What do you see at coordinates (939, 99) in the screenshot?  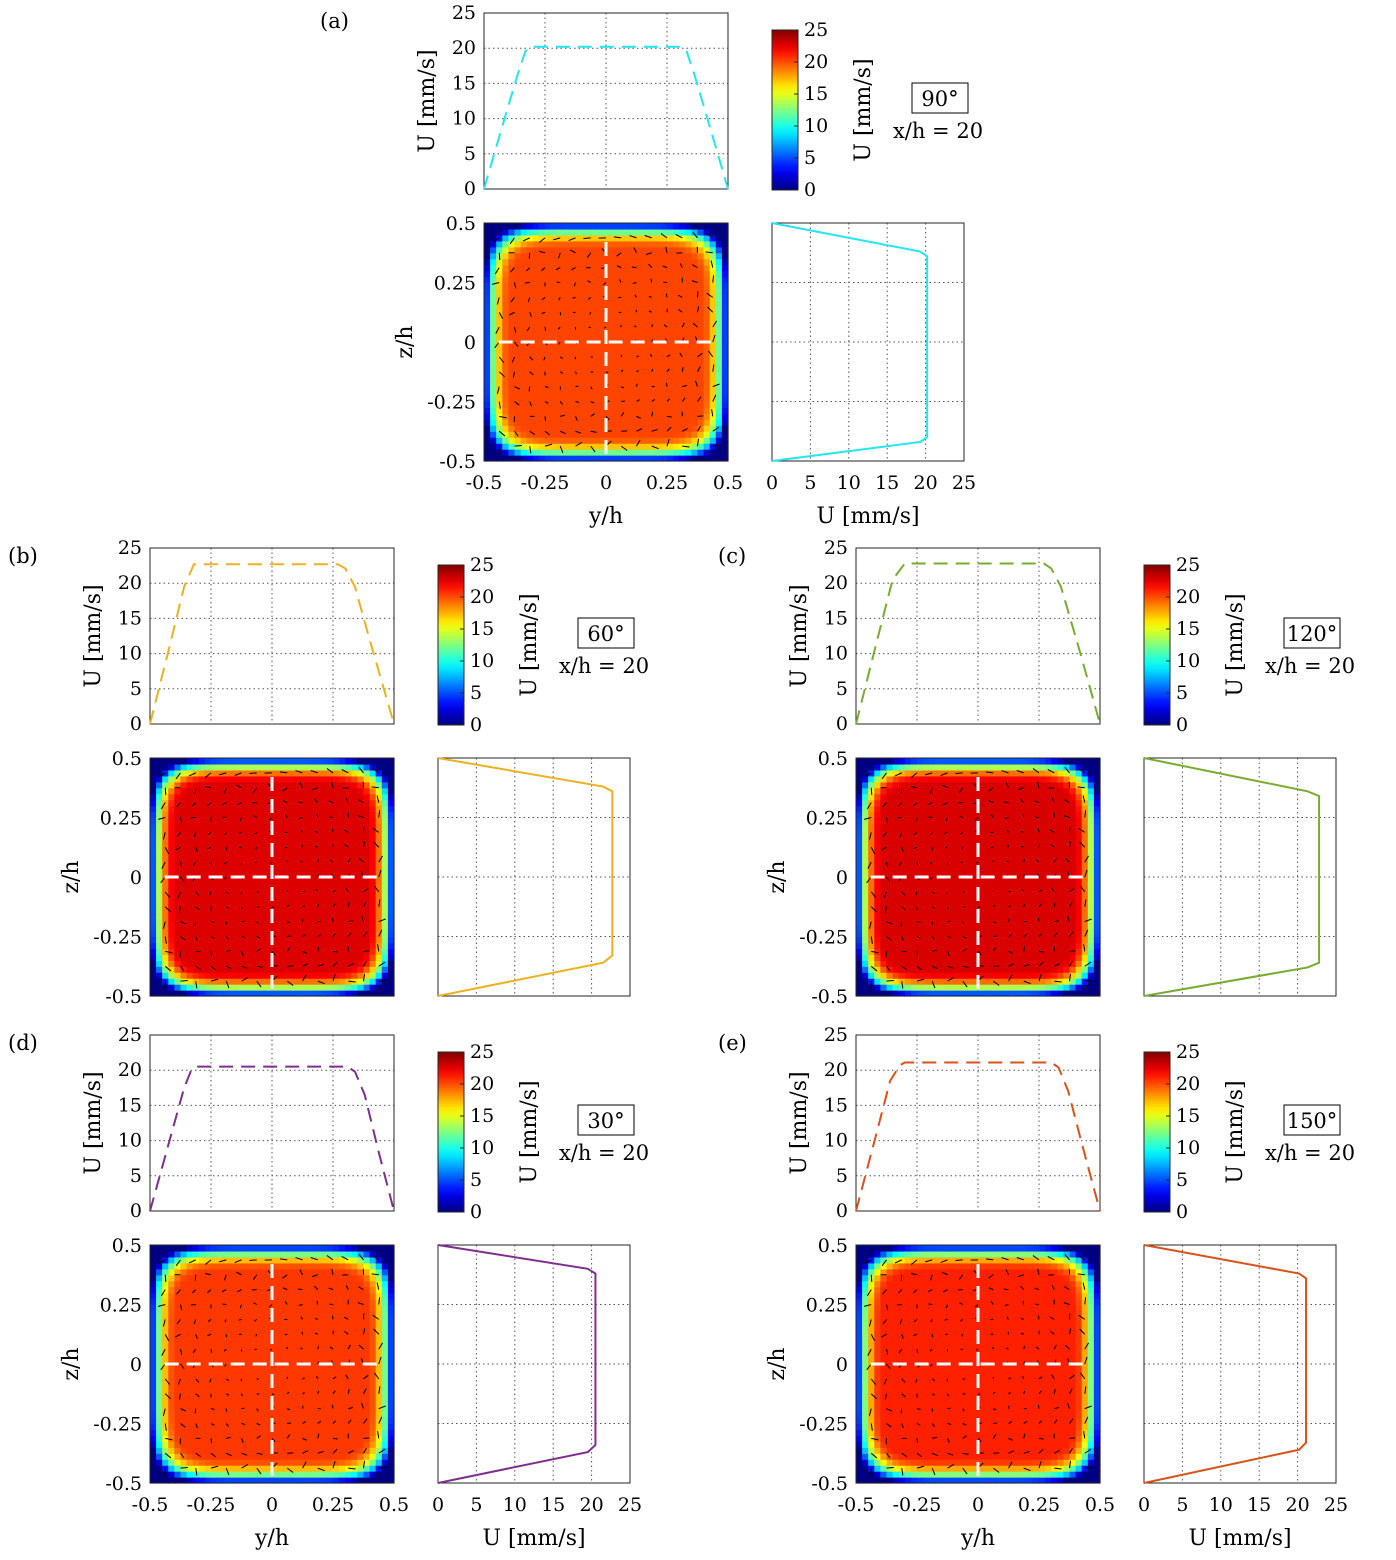 I see `angle-label: 90°` at bounding box center [939, 99].